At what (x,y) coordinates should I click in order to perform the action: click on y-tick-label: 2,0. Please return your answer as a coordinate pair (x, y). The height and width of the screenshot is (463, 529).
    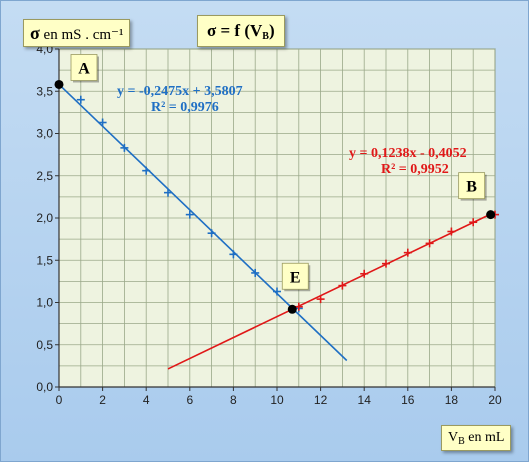
    Looking at the image, I should click on (44, 218).